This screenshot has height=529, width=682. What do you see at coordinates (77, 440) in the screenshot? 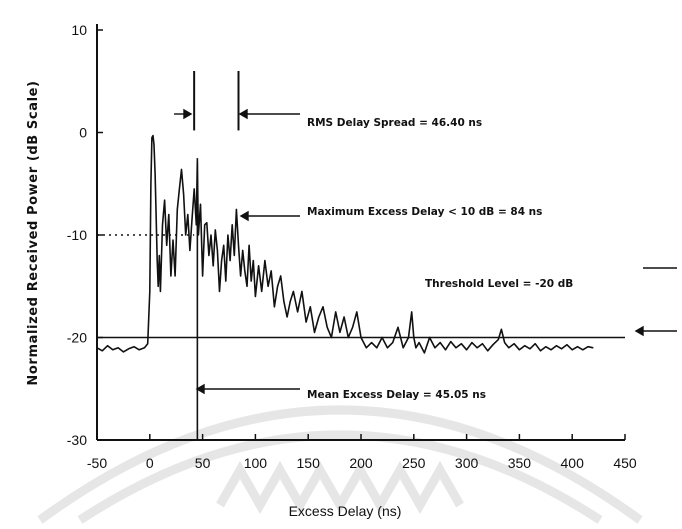
I see `y-tick-label: -30` at bounding box center [77, 440].